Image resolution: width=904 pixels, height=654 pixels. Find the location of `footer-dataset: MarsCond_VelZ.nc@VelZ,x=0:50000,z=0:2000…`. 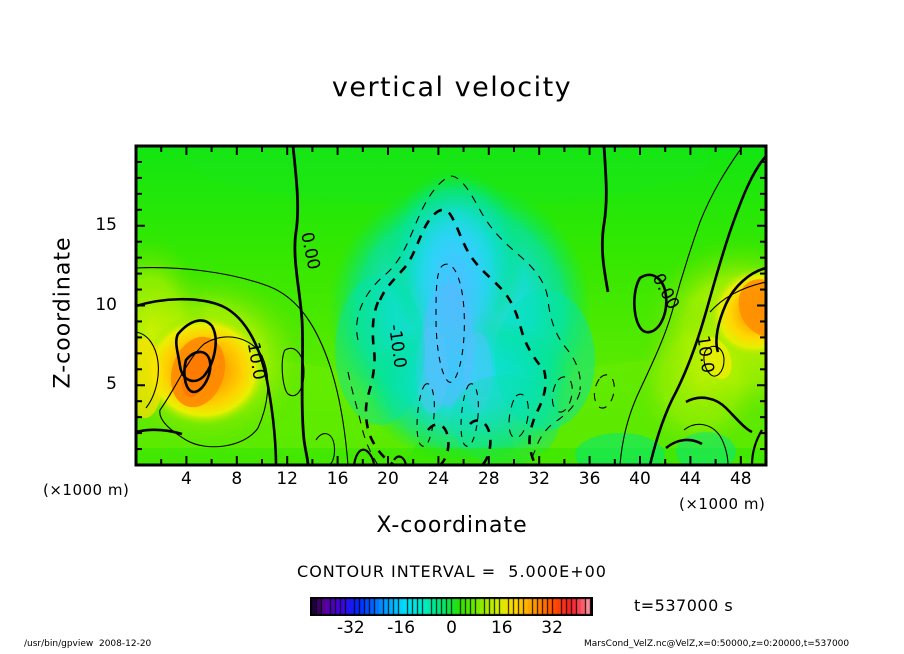

footer-dataset: MarsCond_VelZ.nc@VelZ,x=0:50000,z=0:2000… is located at coordinates (717, 644).